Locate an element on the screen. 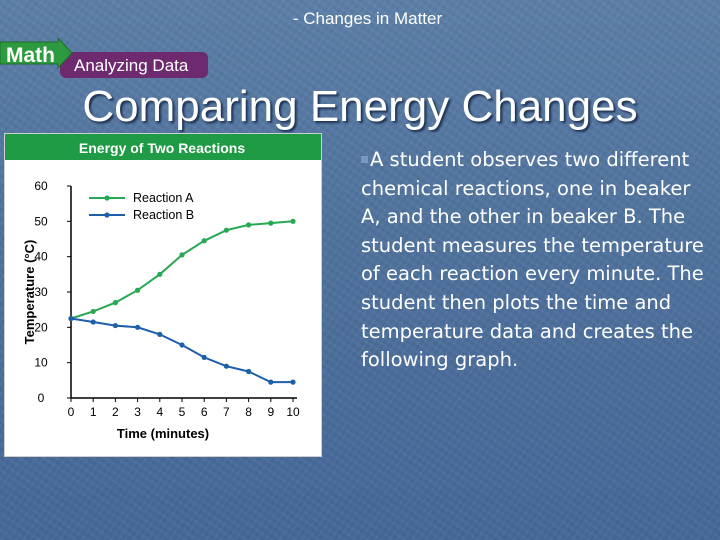 The height and width of the screenshot is (540, 720). chart-title: Energy of Two Reactions is located at coordinates (162, 148).